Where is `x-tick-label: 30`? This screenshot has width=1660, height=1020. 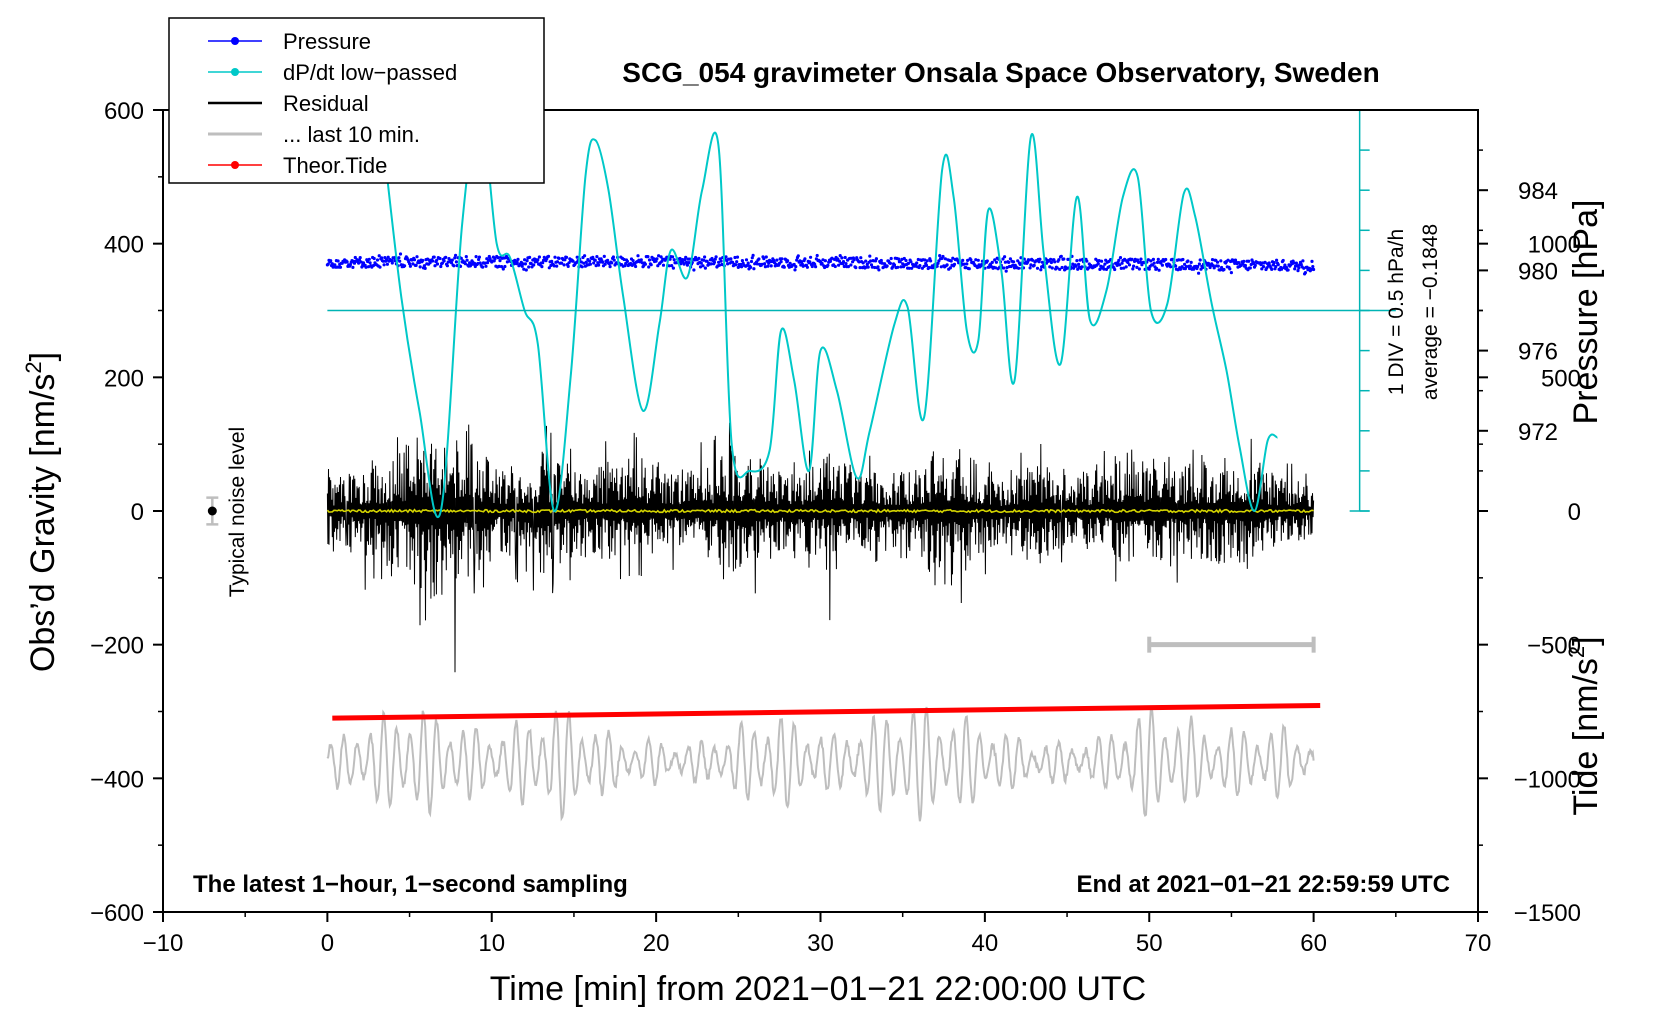
x-tick-label: 30 is located at coordinates (820, 943).